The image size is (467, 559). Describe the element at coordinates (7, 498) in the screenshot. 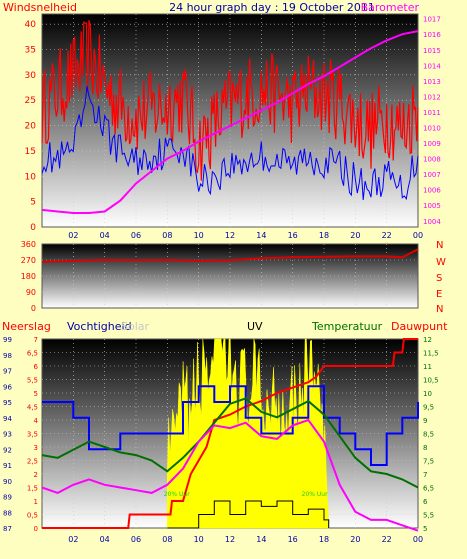

I see `humidity-axis-tick: 89` at that location.